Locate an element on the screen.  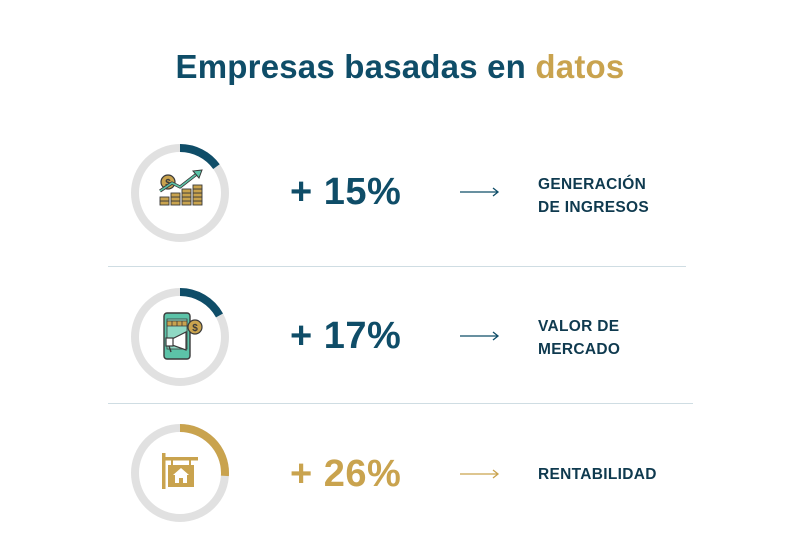
profitability-sign-icon is located at coordinates (180, 471).